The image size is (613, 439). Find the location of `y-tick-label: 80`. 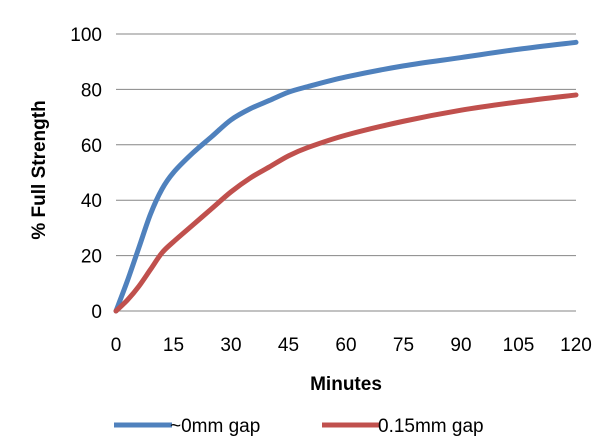

y-tick-label: 80 is located at coordinates (91, 90).